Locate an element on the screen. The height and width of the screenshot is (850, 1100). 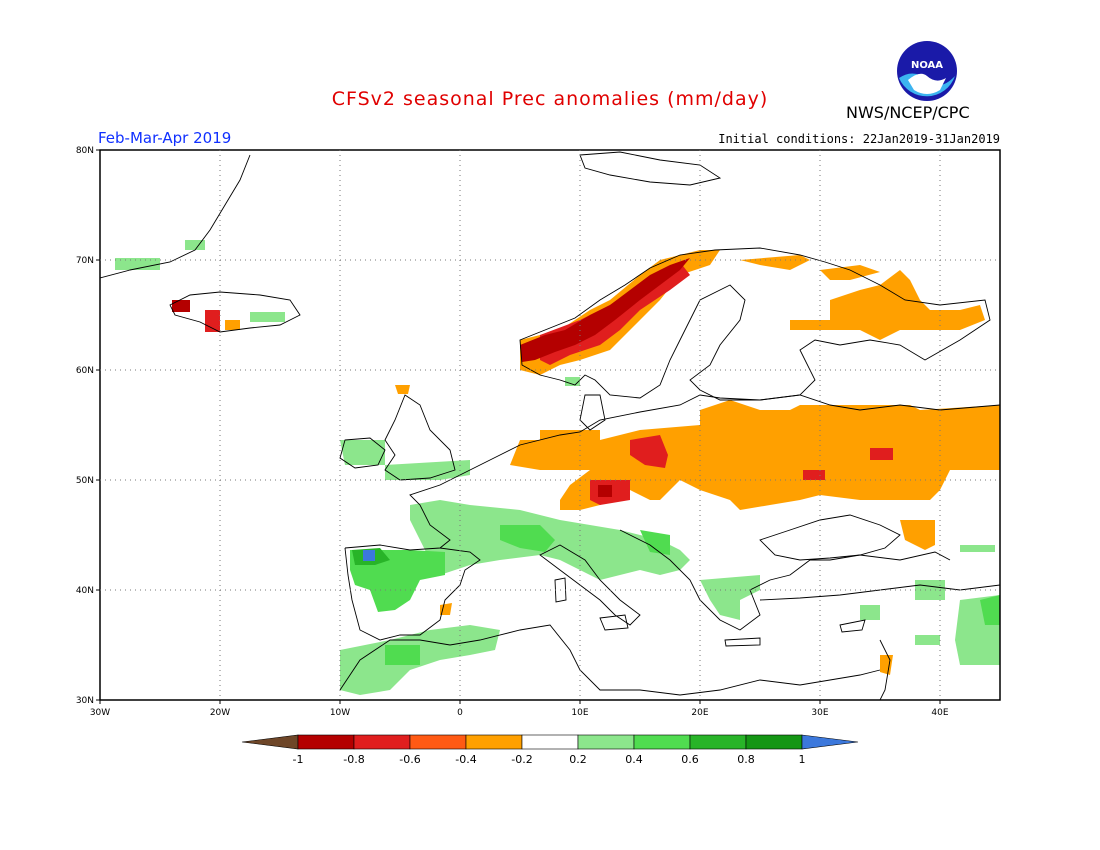
britain-outline is located at coordinates (420, 437).